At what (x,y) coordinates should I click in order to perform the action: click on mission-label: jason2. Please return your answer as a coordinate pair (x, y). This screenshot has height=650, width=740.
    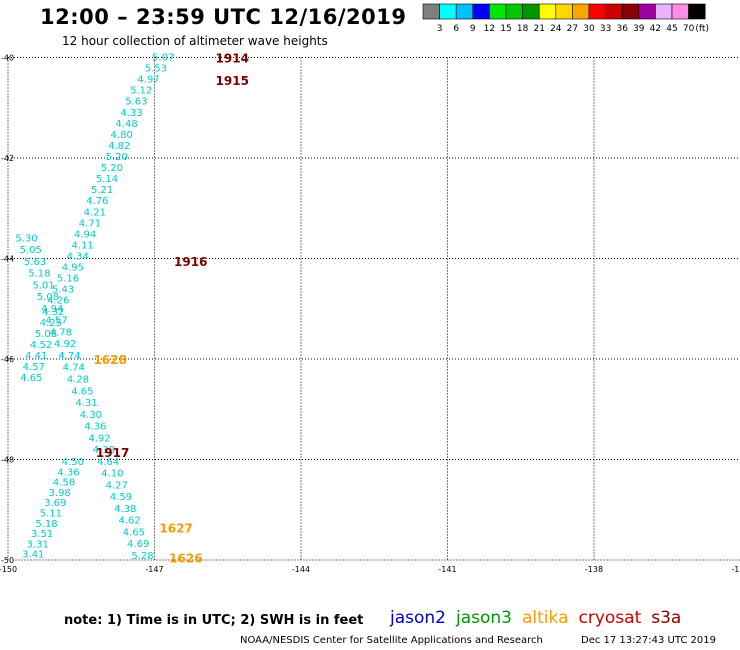
    Looking at the image, I should click on (418, 618).